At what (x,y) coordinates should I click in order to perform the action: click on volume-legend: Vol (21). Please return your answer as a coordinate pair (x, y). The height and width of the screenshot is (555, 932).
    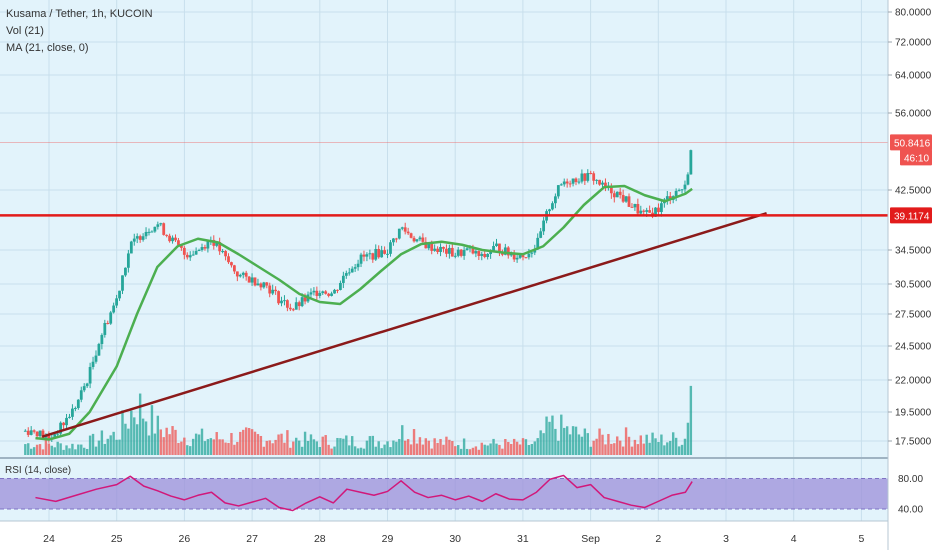
    Looking at the image, I should click on (25, 31).